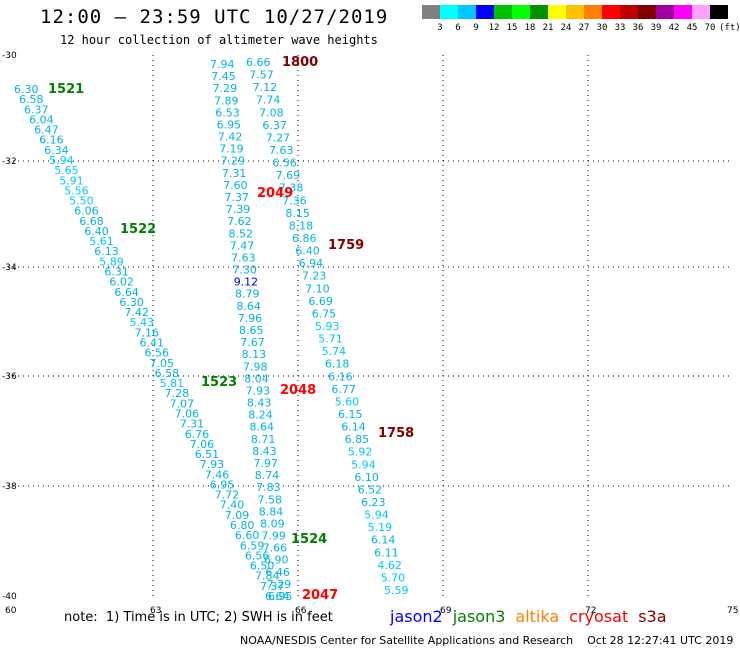  Describe the element at coordinates (278, 137) in the screenshot. I see `wave-height-value: 7.27` at that location.